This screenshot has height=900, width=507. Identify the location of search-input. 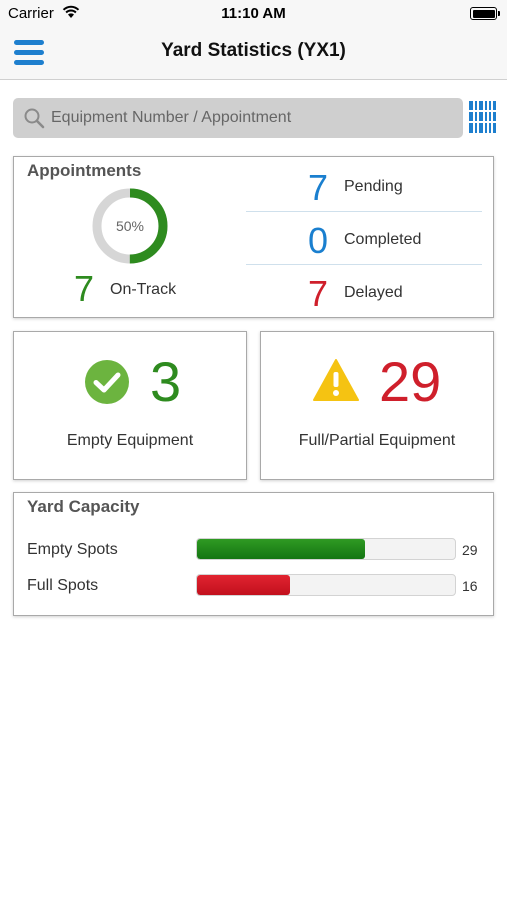
(251, 118).